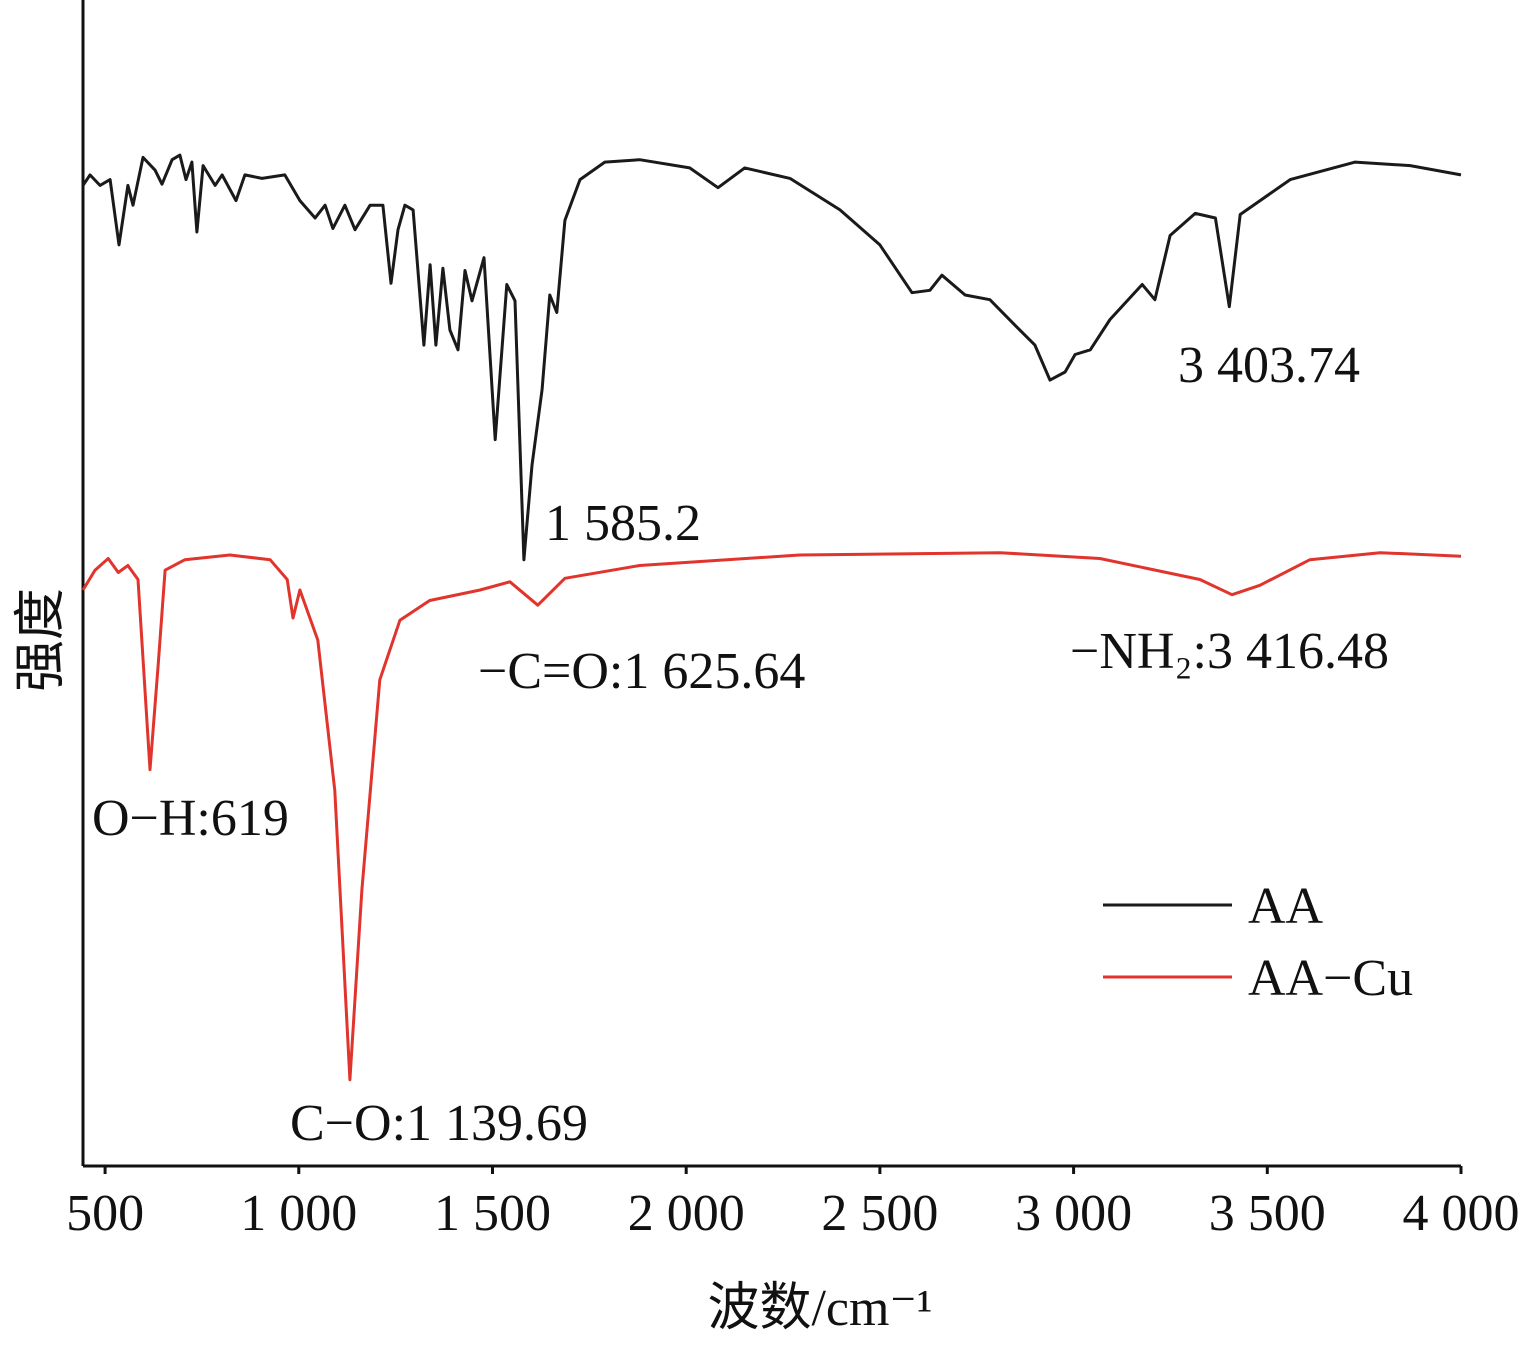 This screenshot has width=1530, height=1348. What do you see at coordinates (1286, 906) in the screenshot?
I see `legend-label: AA` at bounding box center [1286, 906].